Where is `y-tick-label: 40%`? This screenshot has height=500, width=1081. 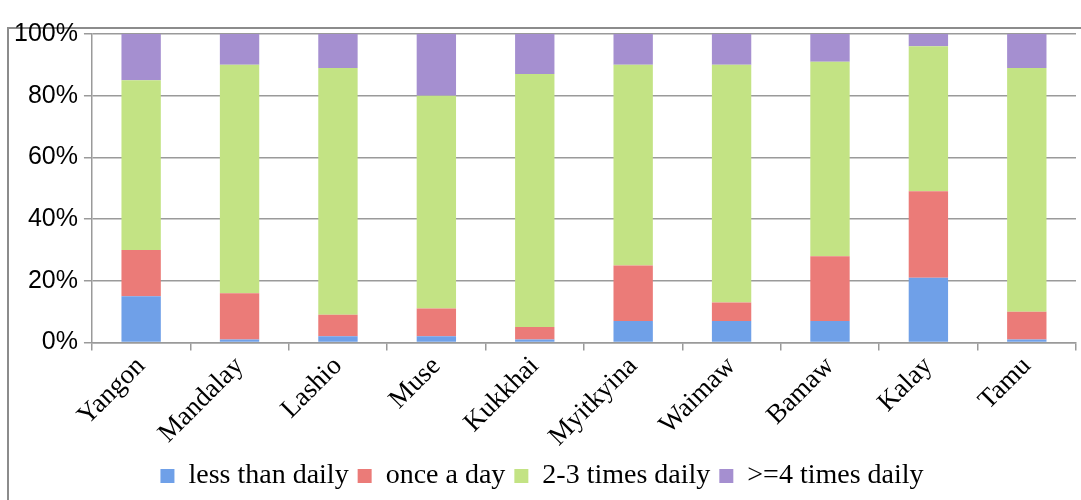
y-tick-label: 40% is located at coordinates (52, 217).